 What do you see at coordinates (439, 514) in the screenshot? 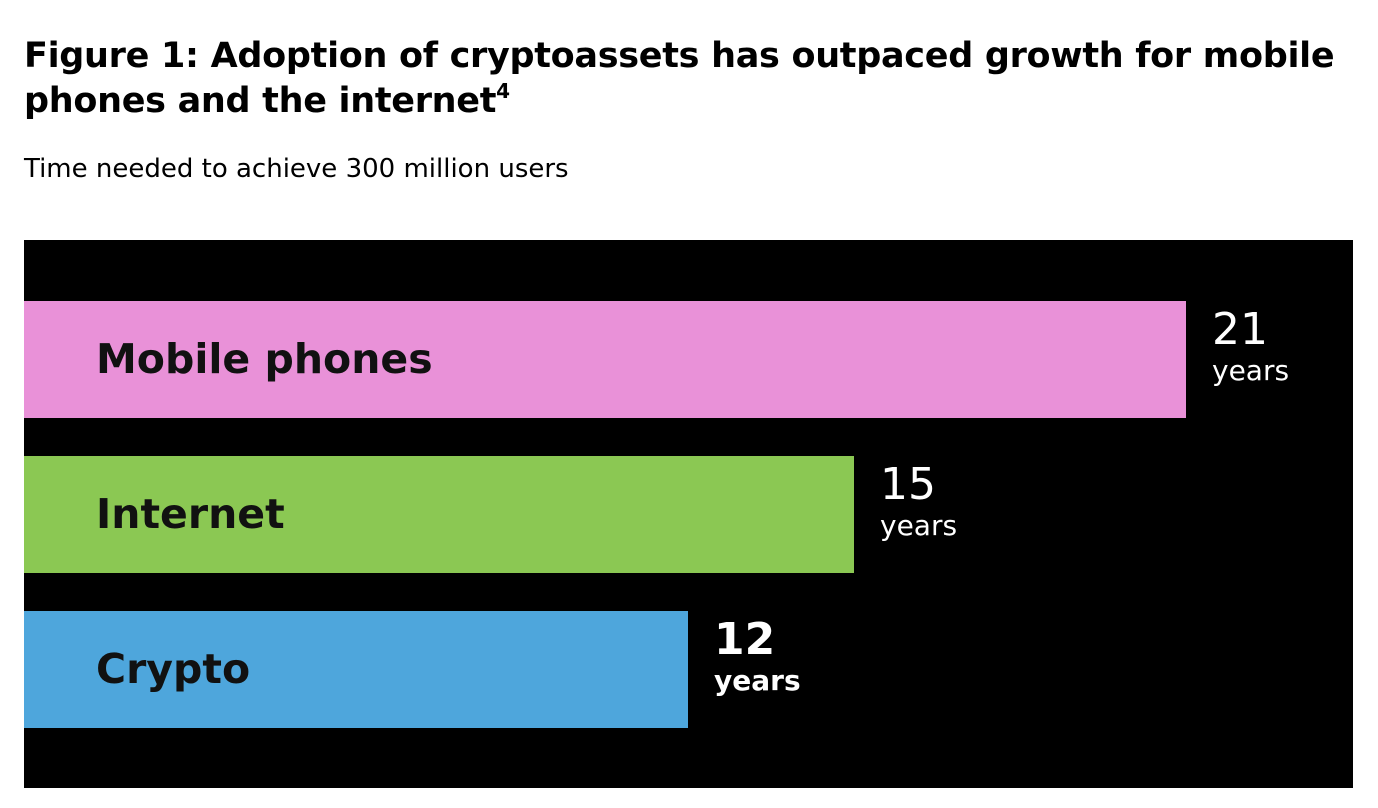
I see `bar-internet: Internet` at bounding box center [439, 514].